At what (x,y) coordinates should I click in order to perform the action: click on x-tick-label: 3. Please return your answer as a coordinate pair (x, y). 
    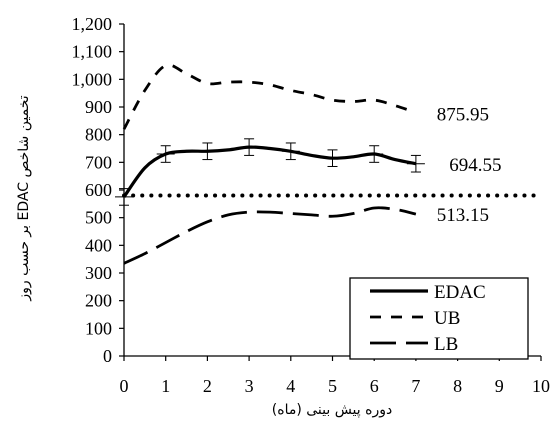
    Looking at the image, I should click on (249, 386).